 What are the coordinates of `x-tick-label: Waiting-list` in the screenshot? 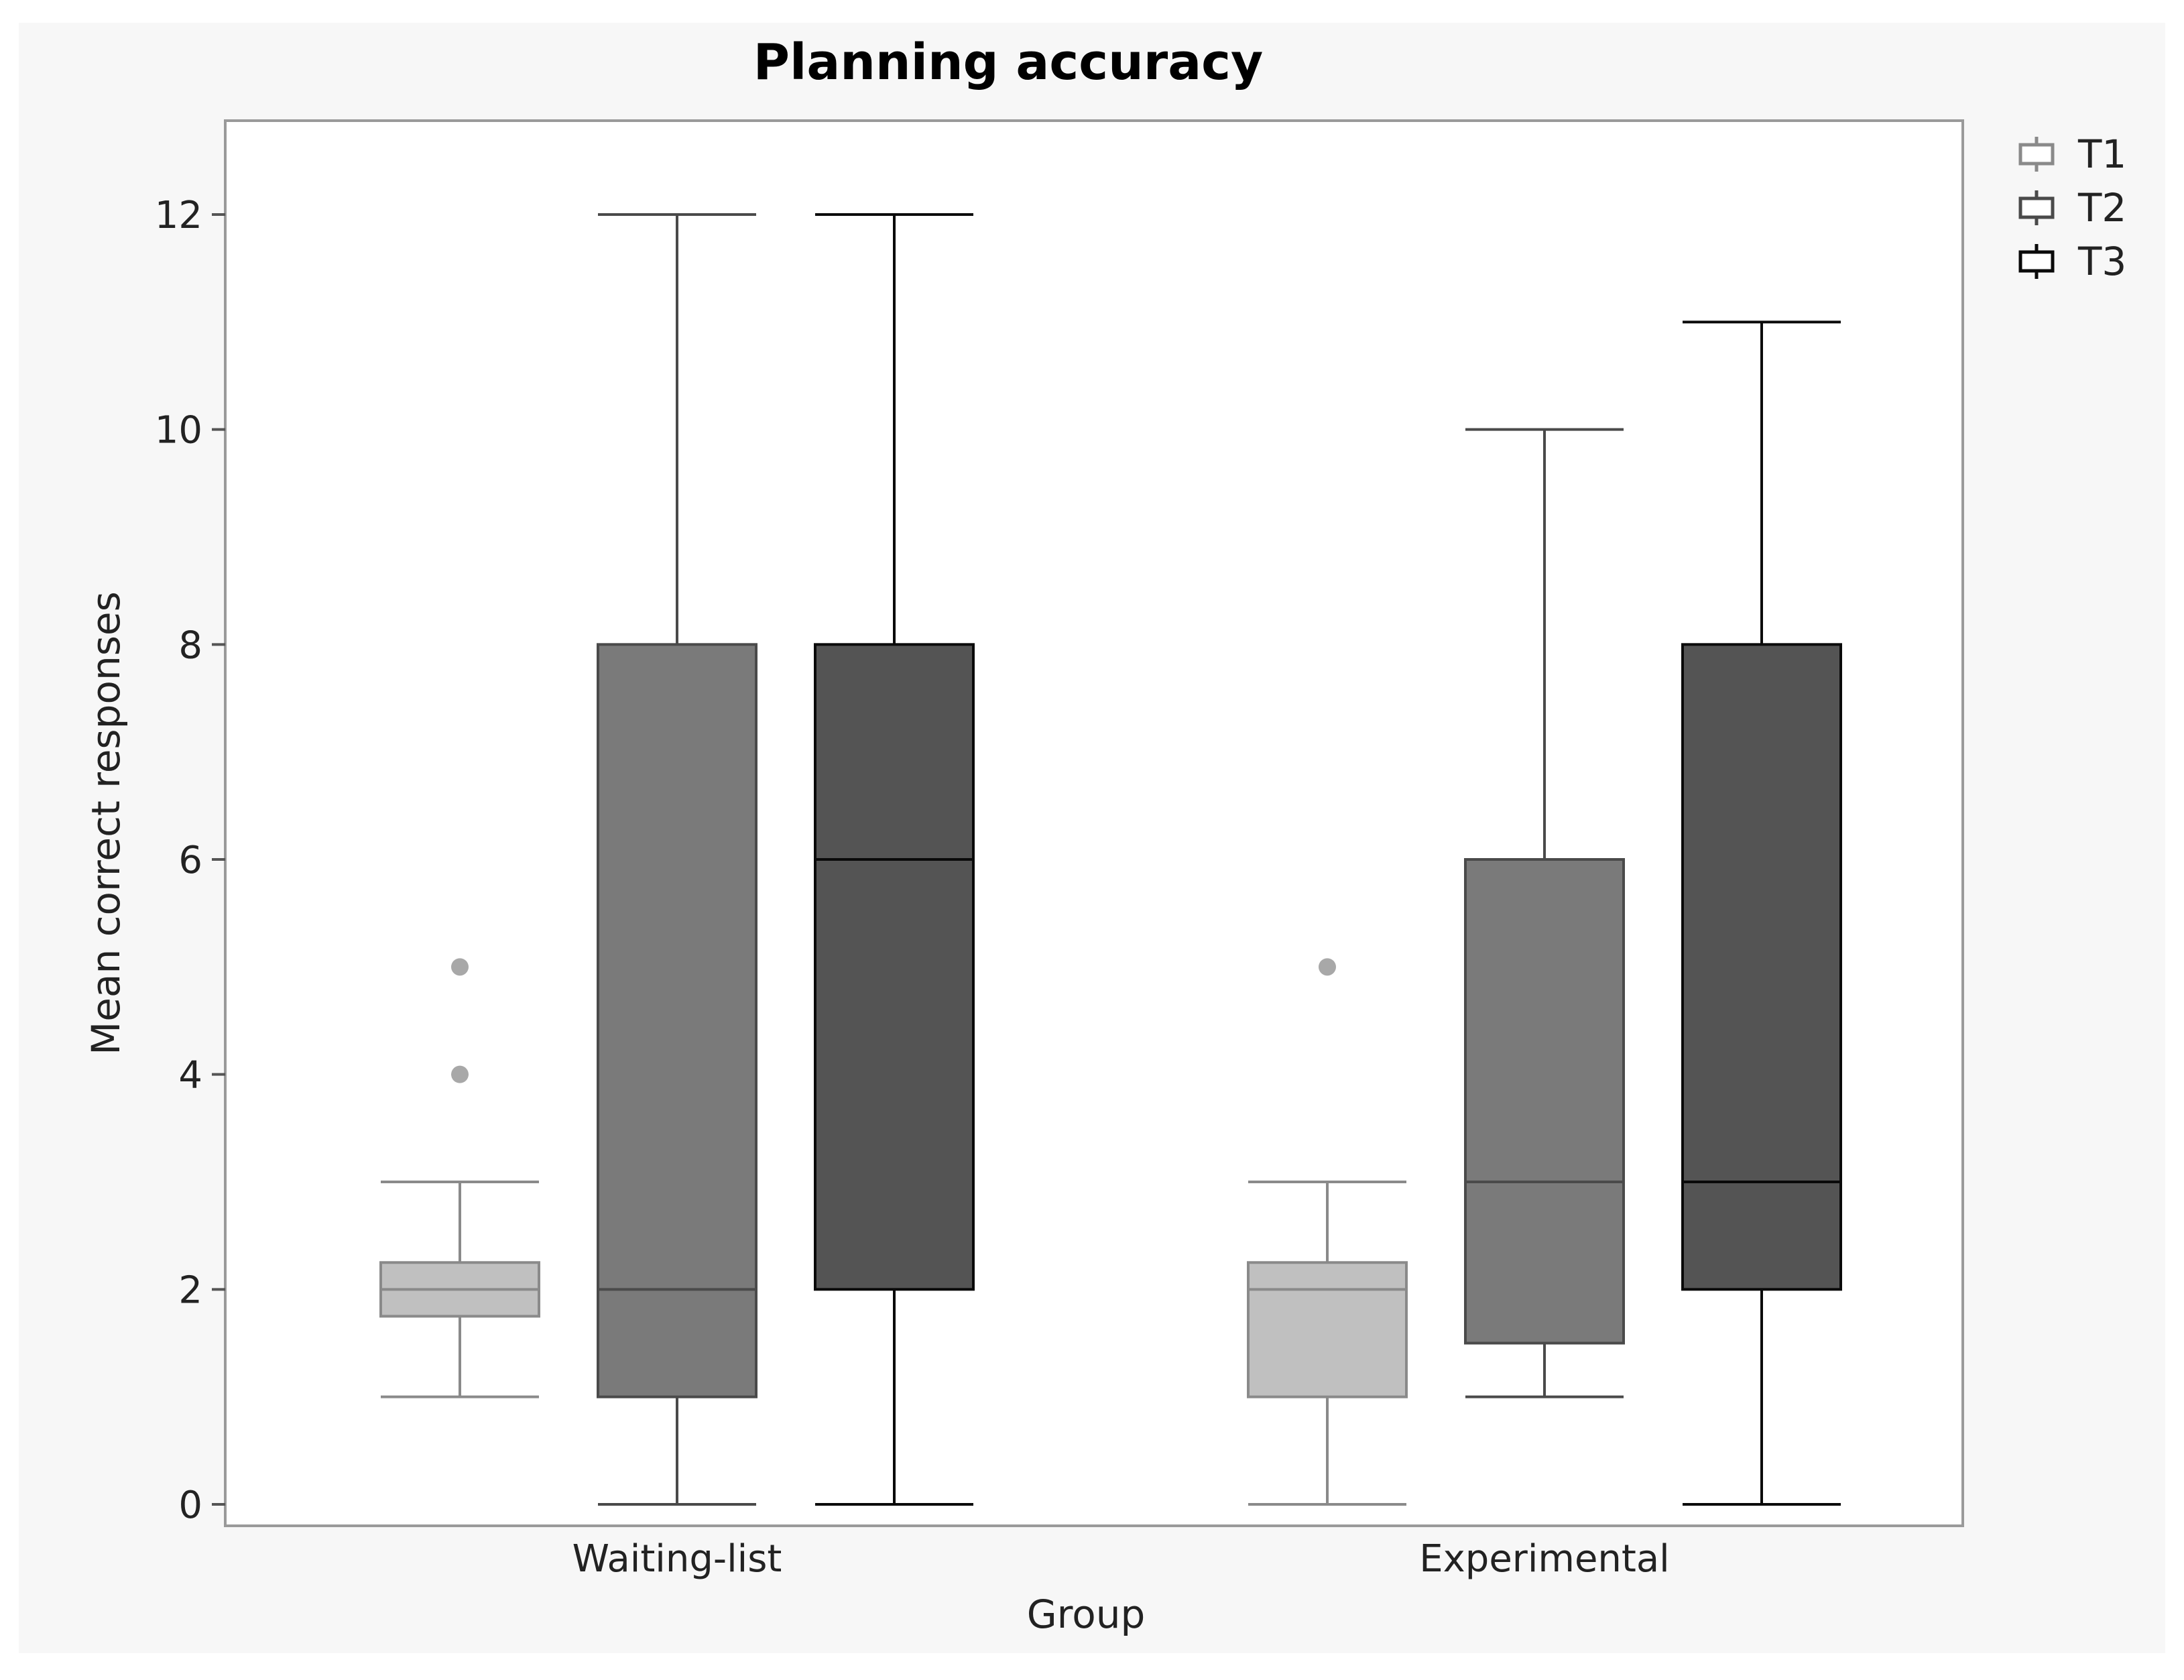 It's located at (677, 1559).